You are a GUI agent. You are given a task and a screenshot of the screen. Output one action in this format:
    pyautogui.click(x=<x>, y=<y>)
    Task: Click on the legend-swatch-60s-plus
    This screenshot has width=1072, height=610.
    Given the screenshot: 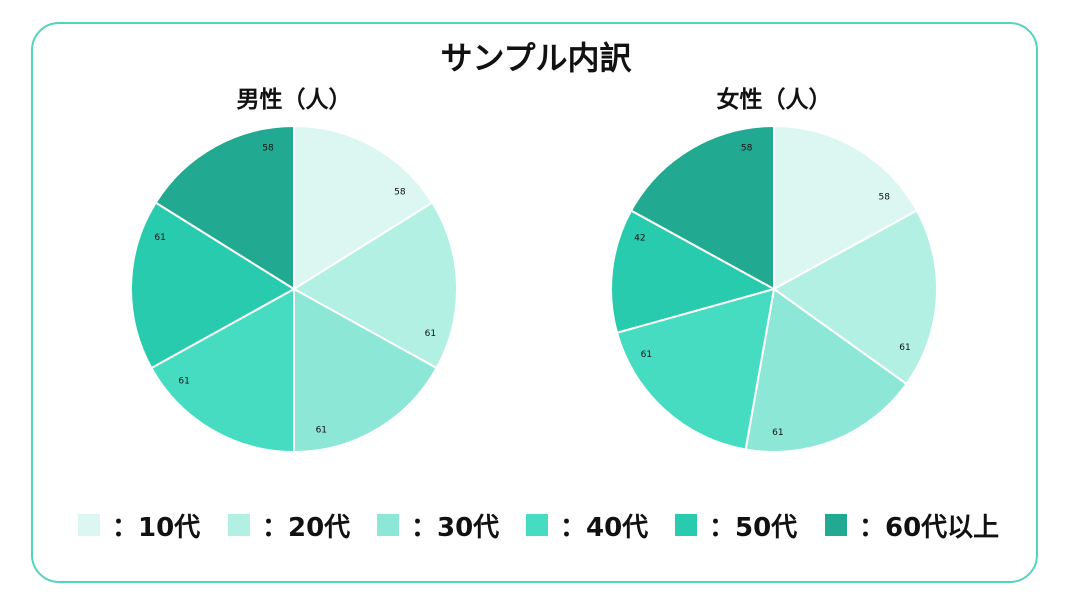 What is the action you would take?
    pyautogui.click(x=836, y=525)
    